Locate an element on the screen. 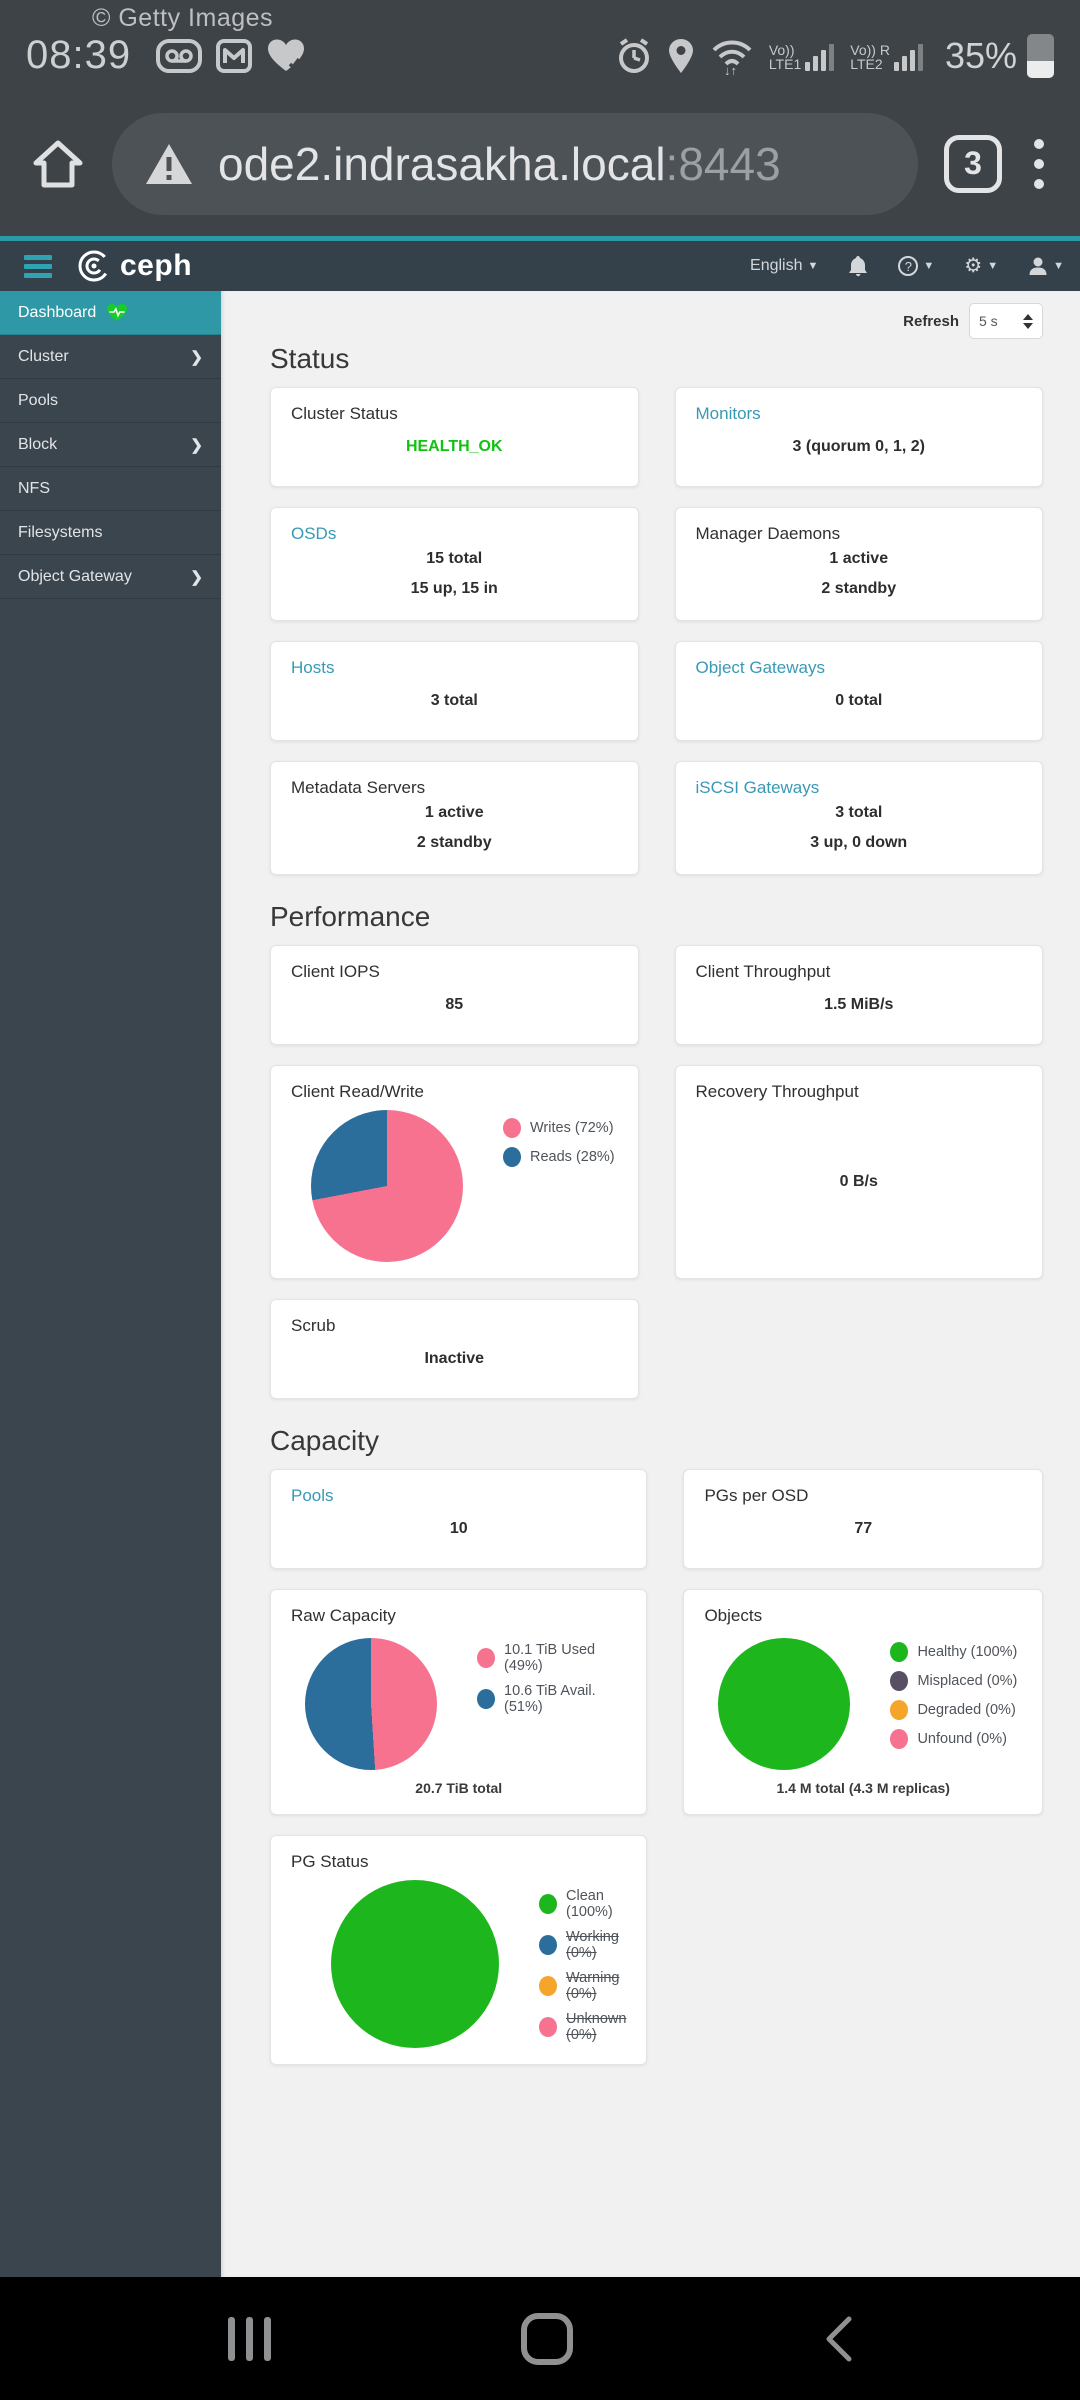 The image size is (1080, 2400). card-title: Objects is located at coordinates (733, 1615).